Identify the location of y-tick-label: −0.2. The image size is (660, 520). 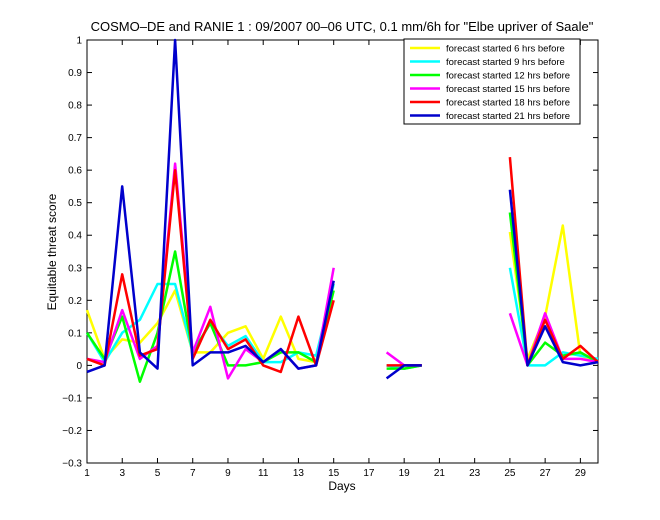
(72, 431).